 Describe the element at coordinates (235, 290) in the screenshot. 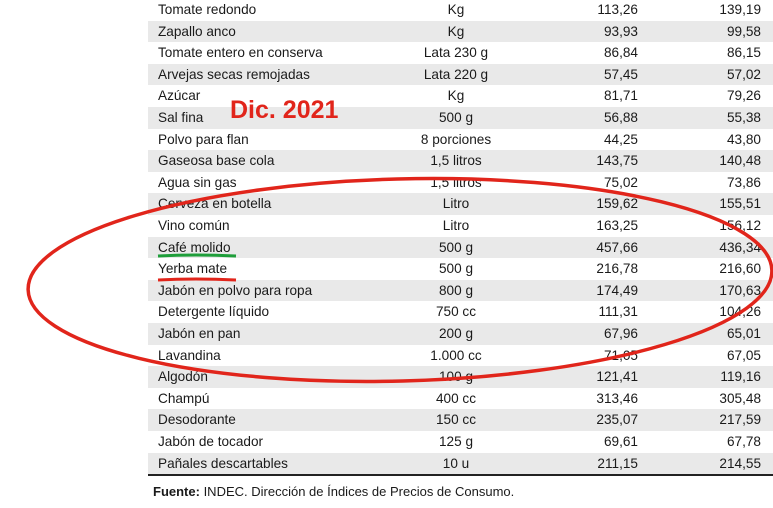

I see `product-name: Jabón en polvo para ropa` at that location.